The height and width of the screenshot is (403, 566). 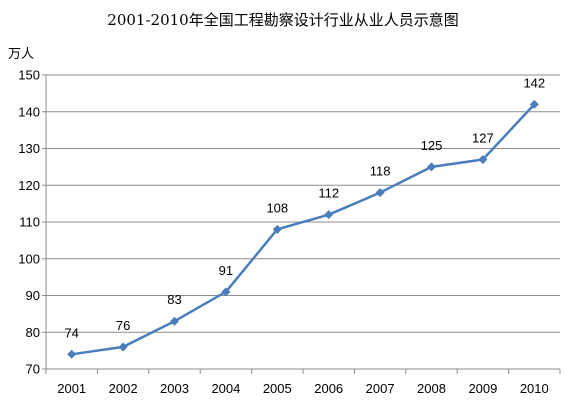 I want to click on y-tick-label: 90, so click(x=33, y=295).